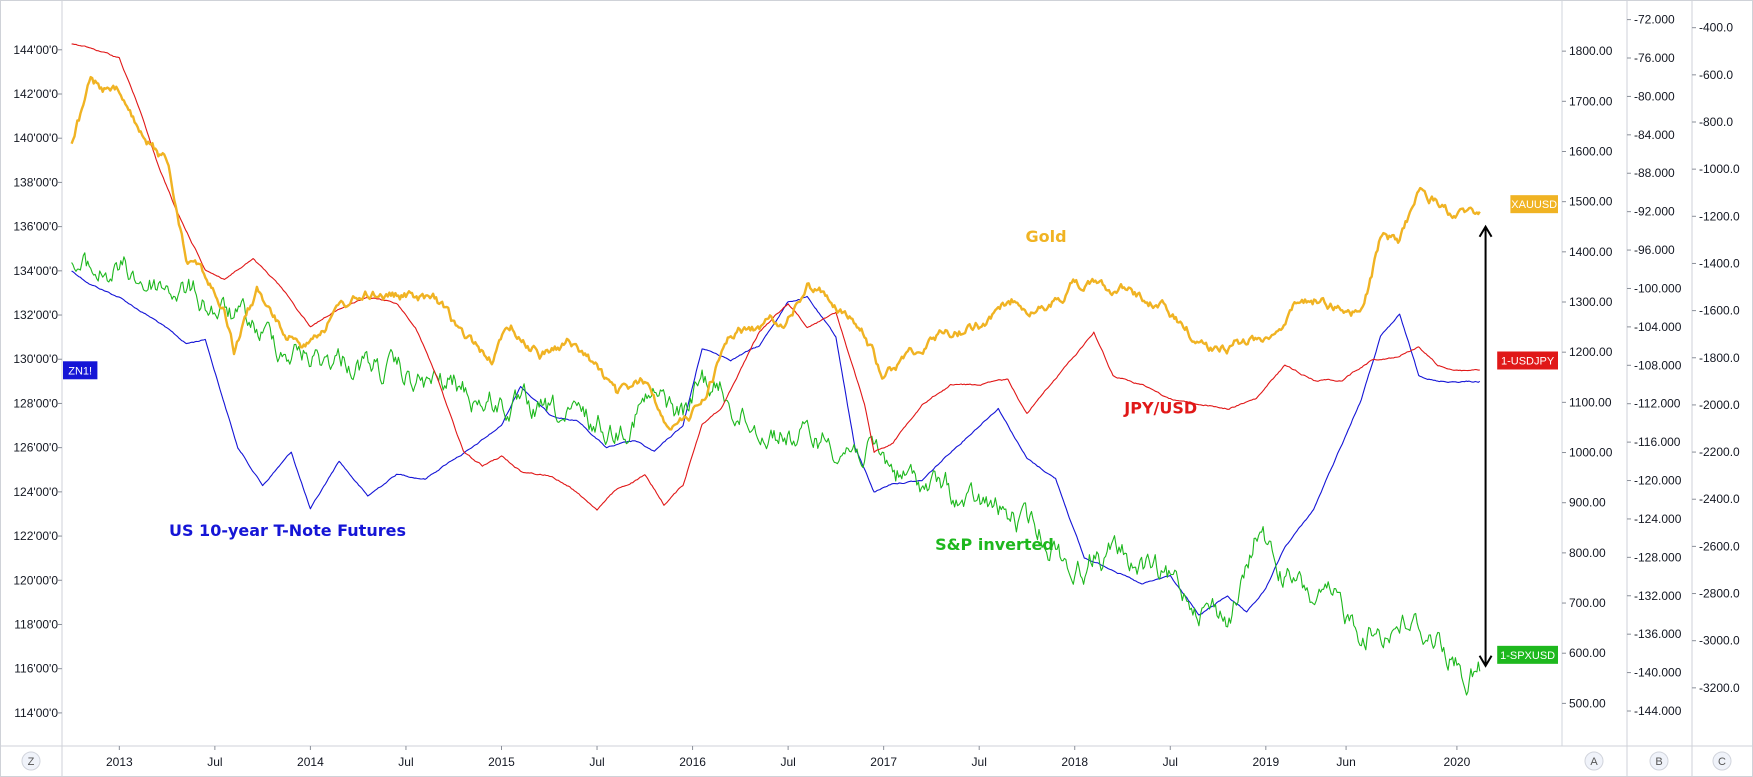 The image size is (1753, 777). What do you see at coordinates (1658, 557) in the screenshot?
I see `y-tick-label: -128.000` at bounding box center [1658, 557].